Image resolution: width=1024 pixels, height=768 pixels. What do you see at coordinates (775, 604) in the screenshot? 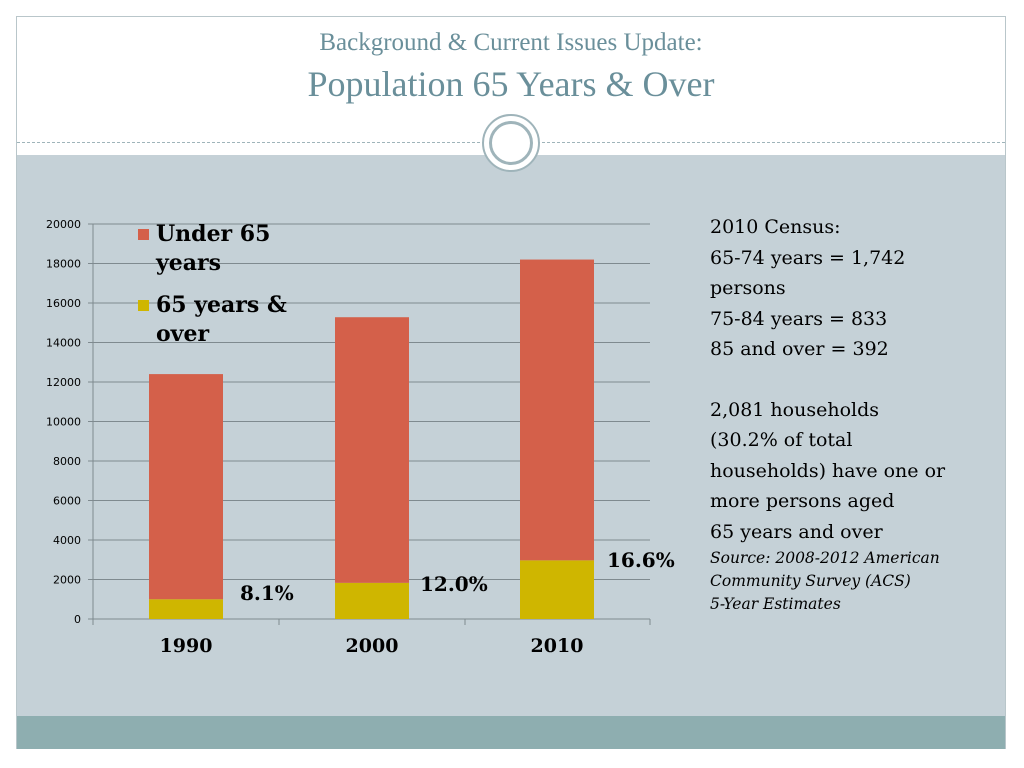
I see `source-line: 5-Year Estimates` at bounding box center [775, 604].